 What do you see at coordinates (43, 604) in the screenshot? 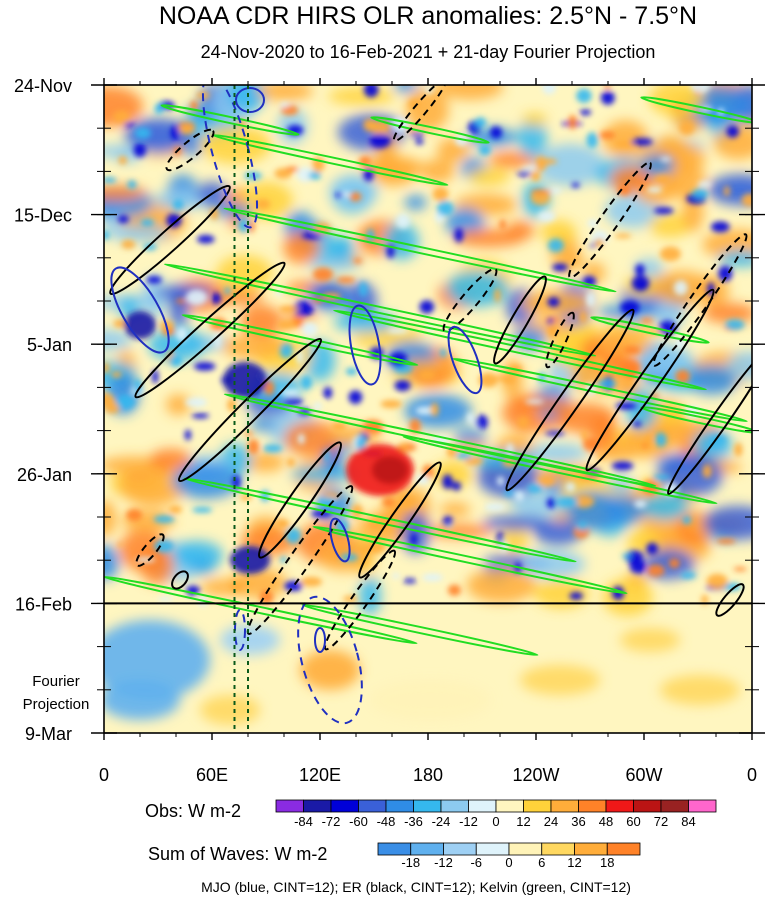
I see `y-tick-label: 16-Feb` at bounding box center [43, 604].